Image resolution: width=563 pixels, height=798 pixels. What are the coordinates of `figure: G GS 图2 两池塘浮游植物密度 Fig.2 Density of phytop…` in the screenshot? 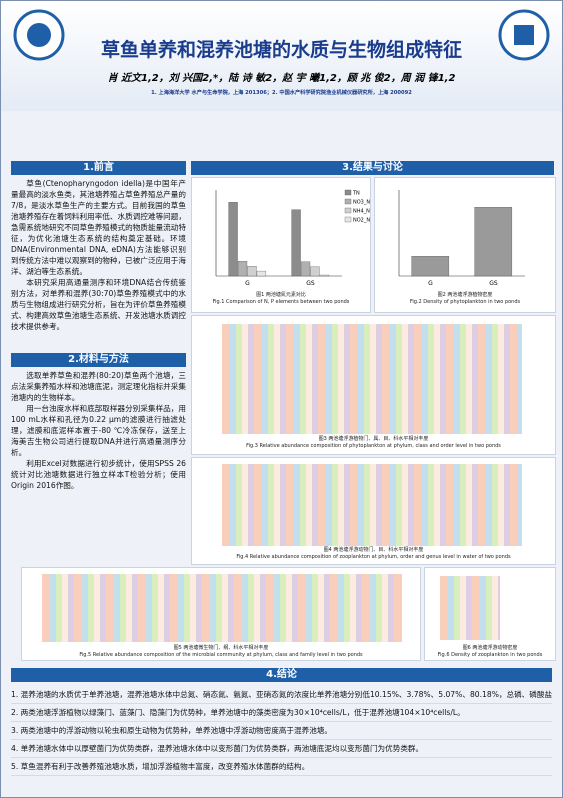 It's located at (465, 245).